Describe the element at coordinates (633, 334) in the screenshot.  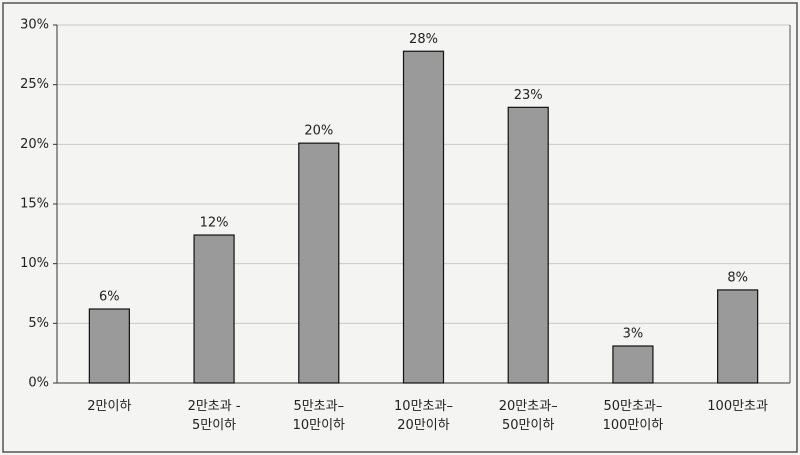
I see `value-label: 3%` at that location.